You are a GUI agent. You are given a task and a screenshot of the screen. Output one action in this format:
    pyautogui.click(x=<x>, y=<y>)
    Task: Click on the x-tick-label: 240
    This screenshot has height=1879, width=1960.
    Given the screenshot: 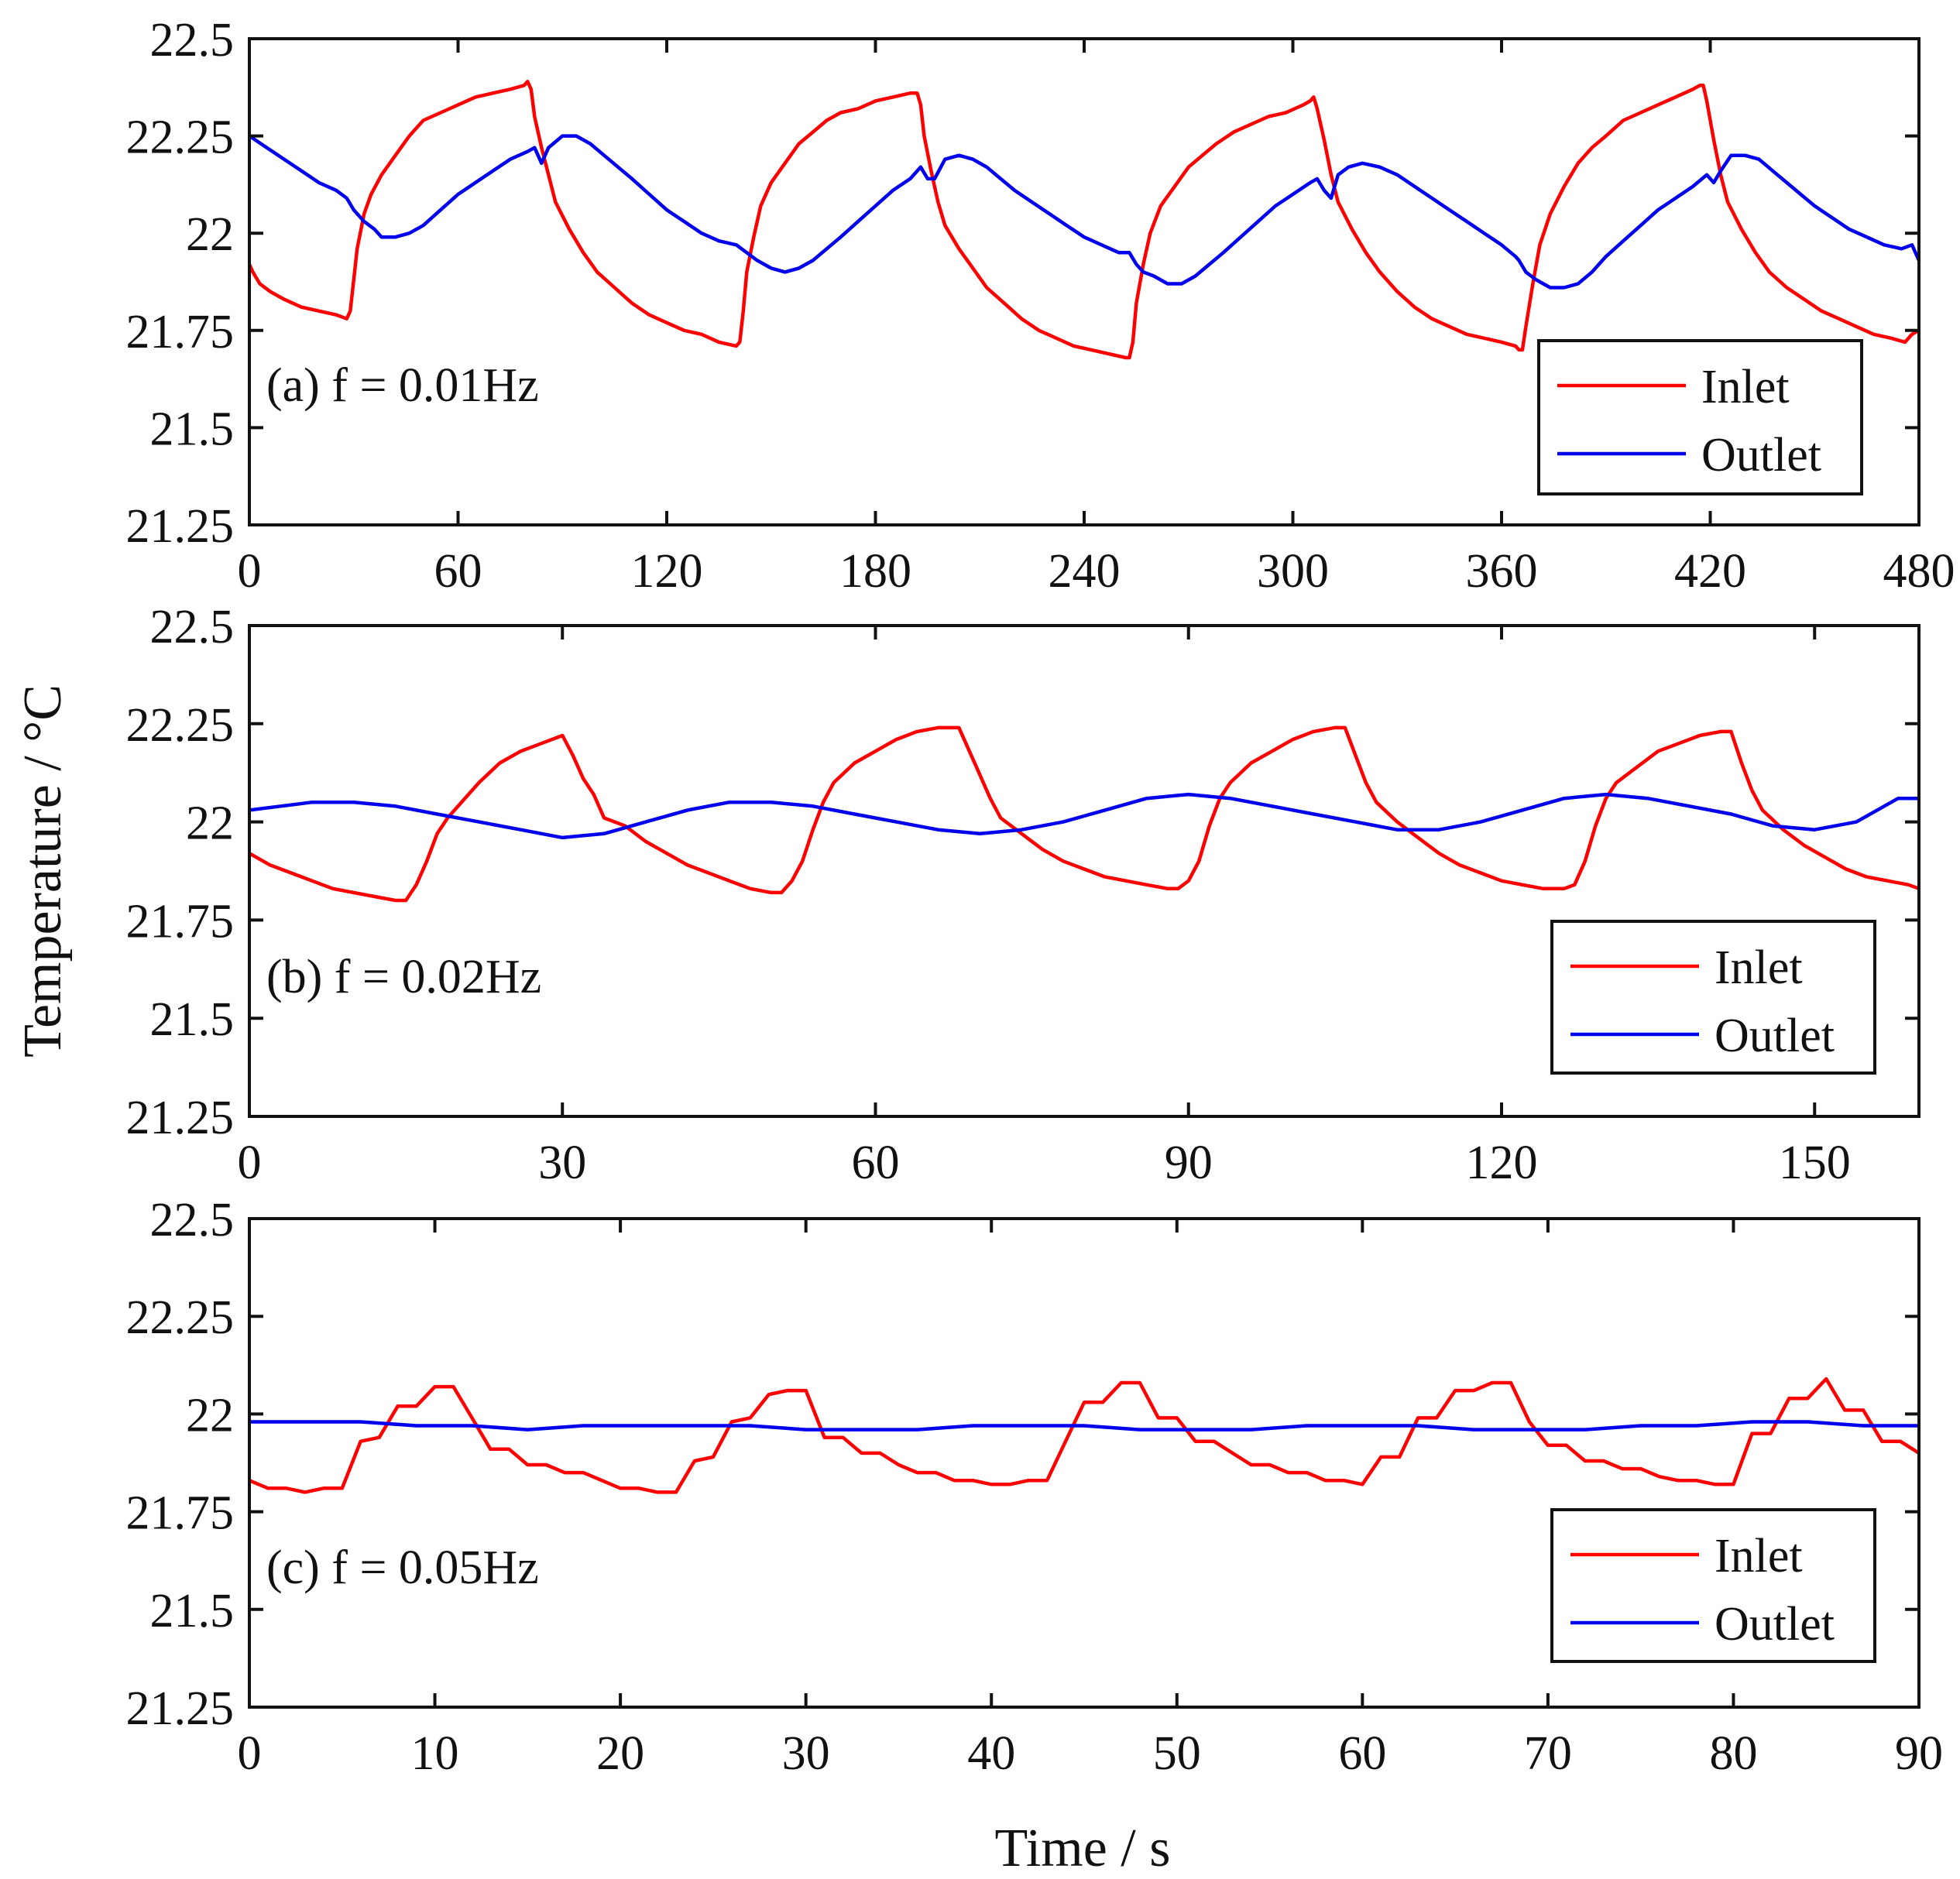 What is the action you would take?
    pyautogui.click(x=1085, y=571)
    